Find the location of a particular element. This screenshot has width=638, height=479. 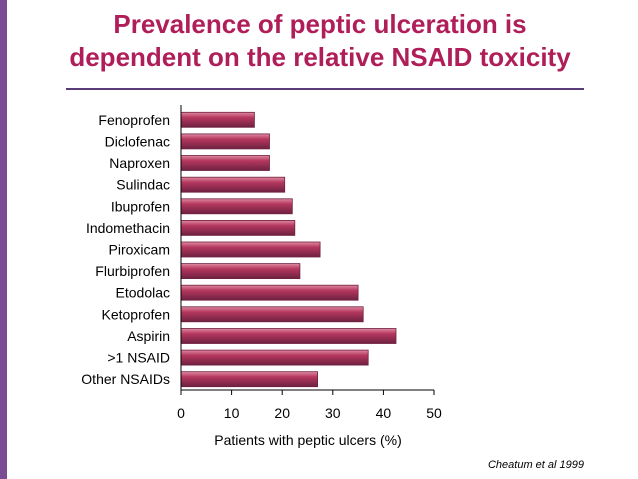

x-tick-label: 0 is located at coordinates (181, 413).